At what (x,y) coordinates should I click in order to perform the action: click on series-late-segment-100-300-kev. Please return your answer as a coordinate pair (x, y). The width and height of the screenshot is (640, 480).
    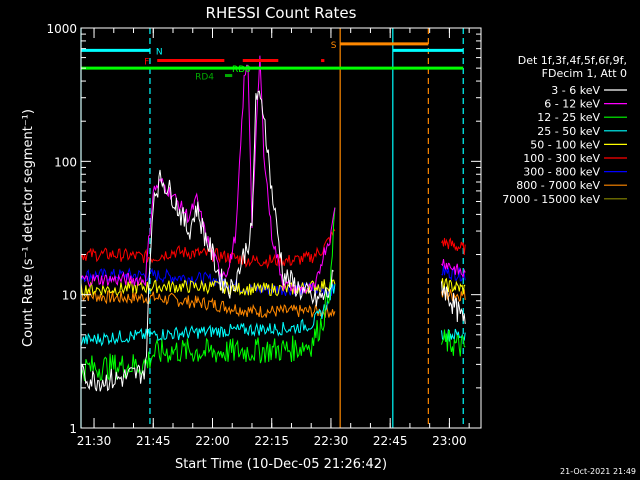
    Looking at the image, I should click on (453, 246).